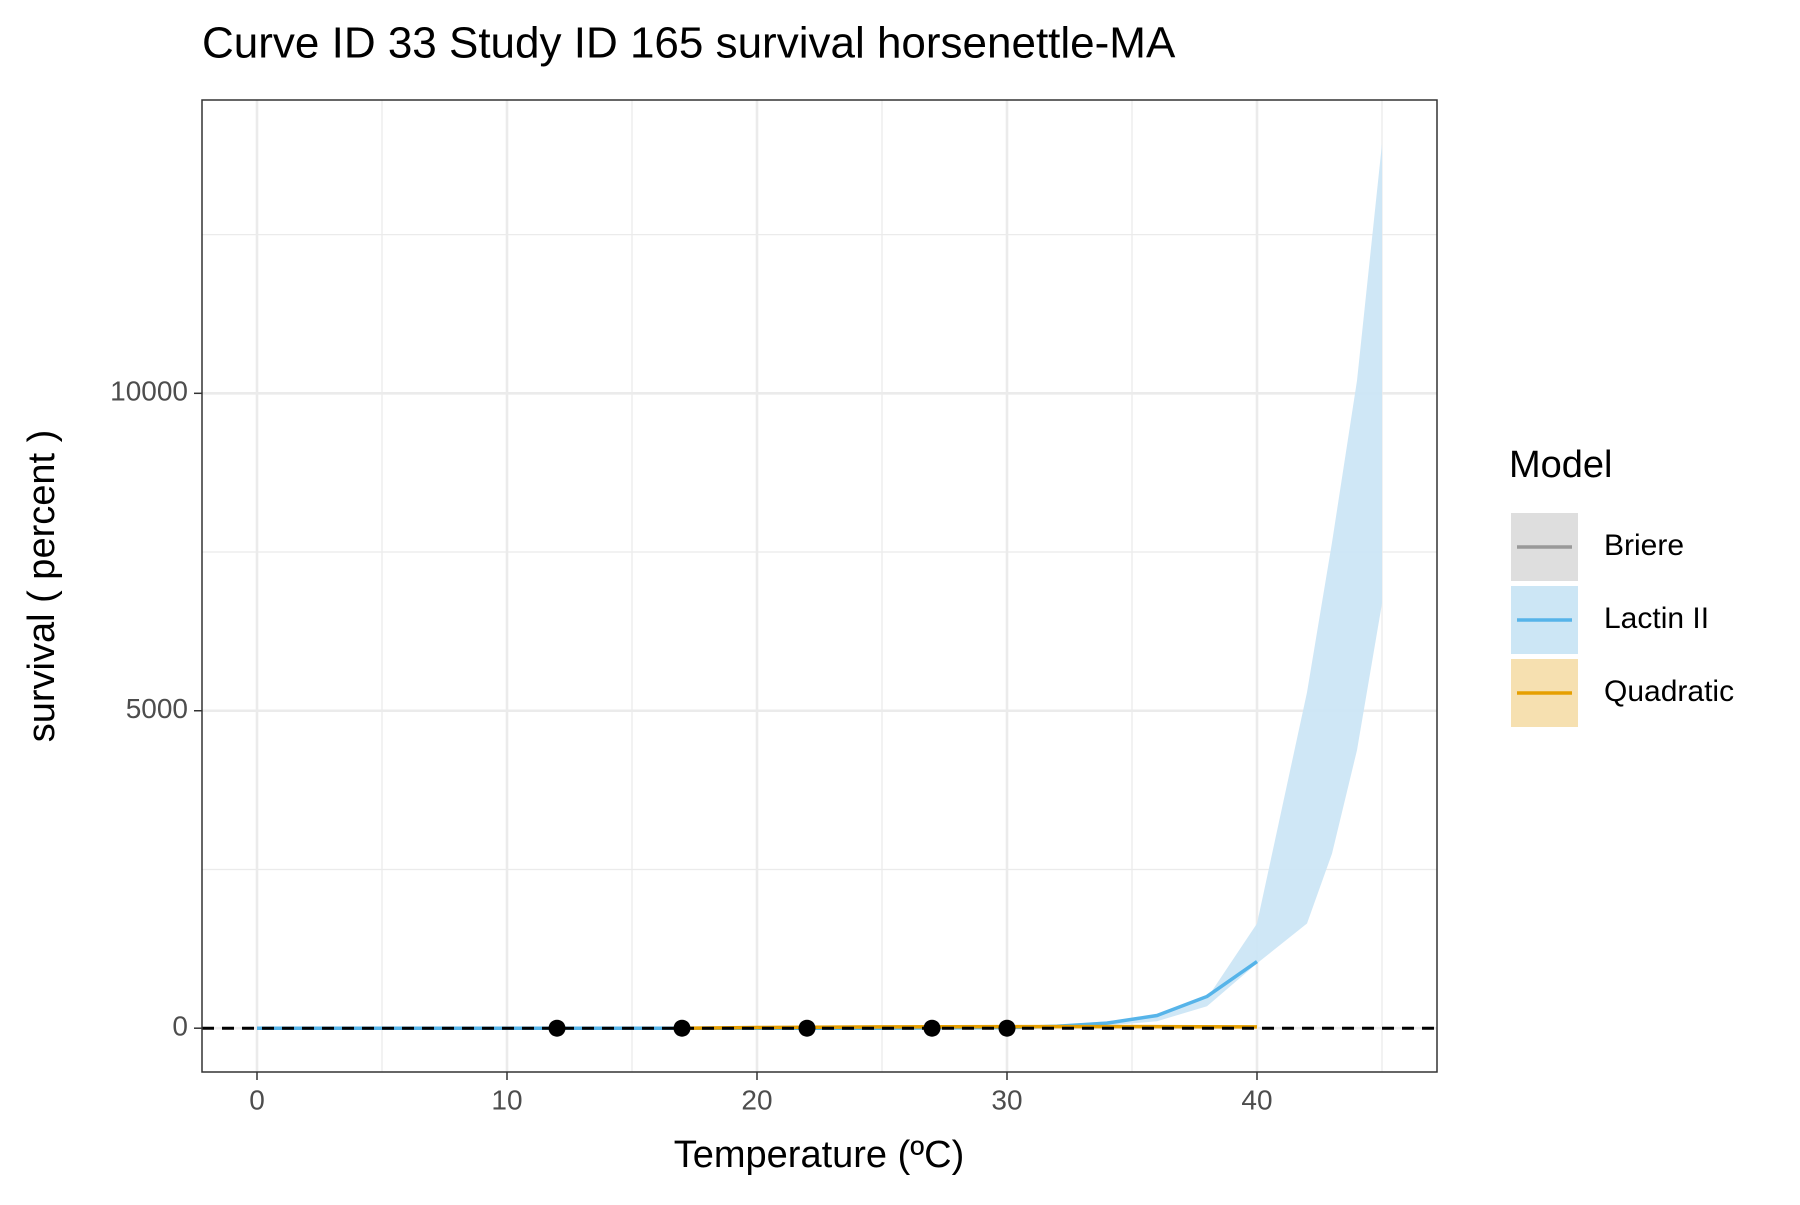 The width and height of the screenshot is (1800, 1205). I want to click on legend-item: Briere, so click(1597, 547).